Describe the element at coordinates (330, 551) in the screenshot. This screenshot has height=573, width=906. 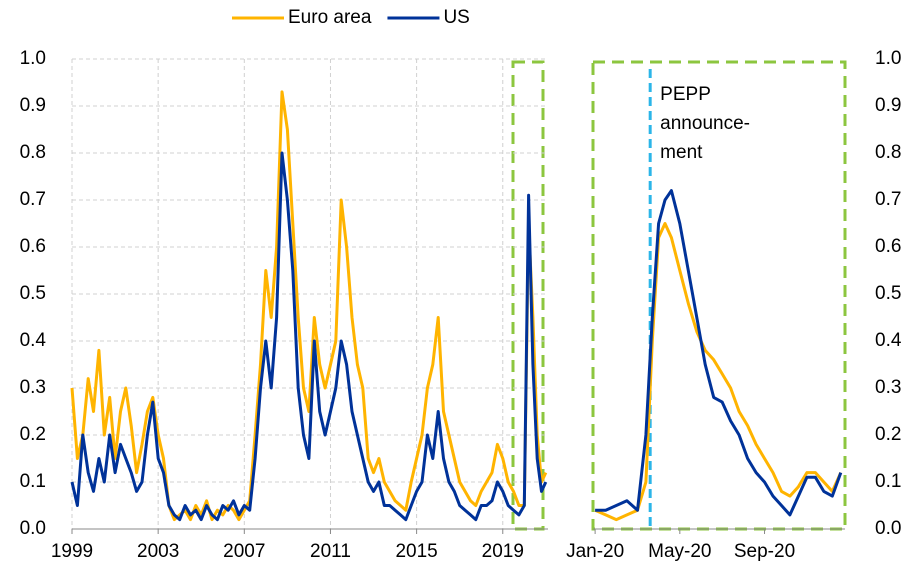
I see `x-tick-label: 2011` at that location.